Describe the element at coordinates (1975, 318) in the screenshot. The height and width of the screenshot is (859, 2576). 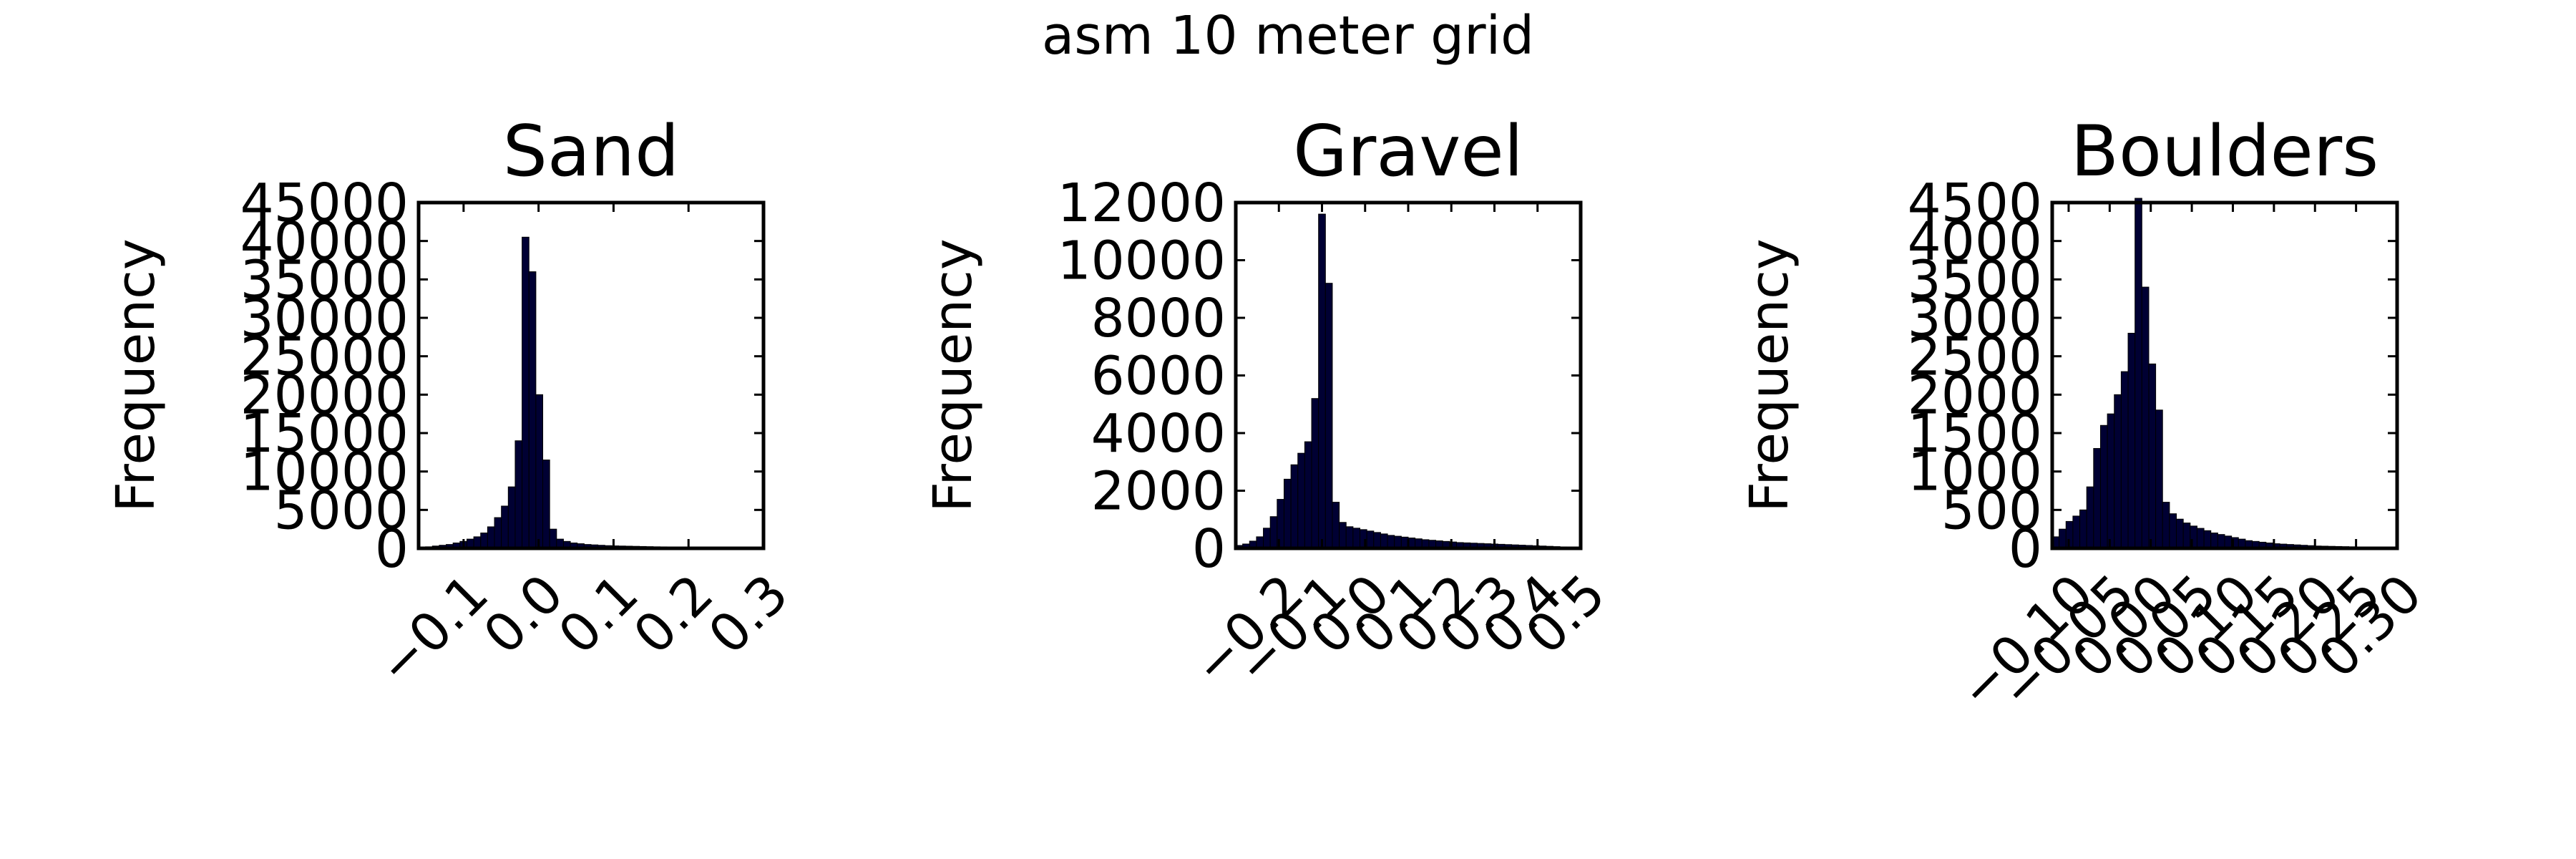
I see `y-tick-label: 3000` at that location.